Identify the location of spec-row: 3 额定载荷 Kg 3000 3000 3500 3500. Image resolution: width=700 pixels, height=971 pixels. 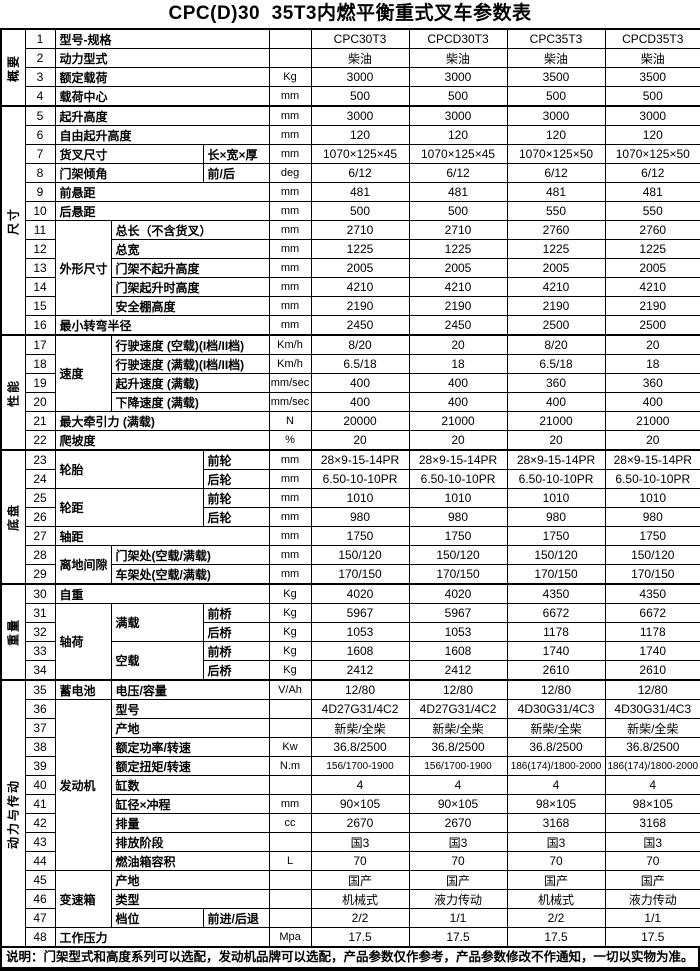
(350, 77).